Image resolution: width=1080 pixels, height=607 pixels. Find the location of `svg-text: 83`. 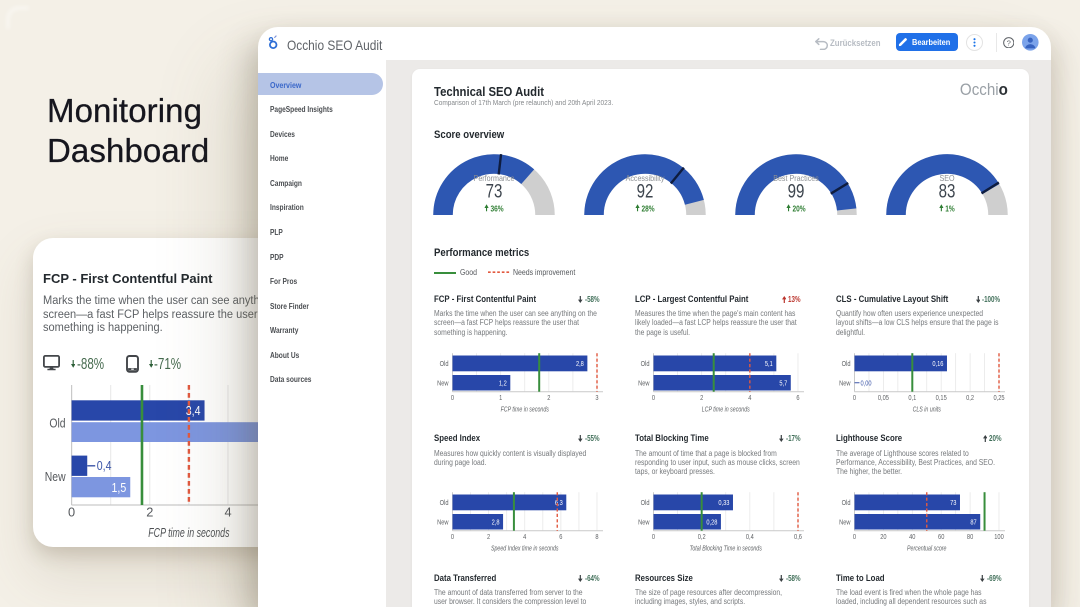

svg-text: 83 is located at coordinates (947, 191).